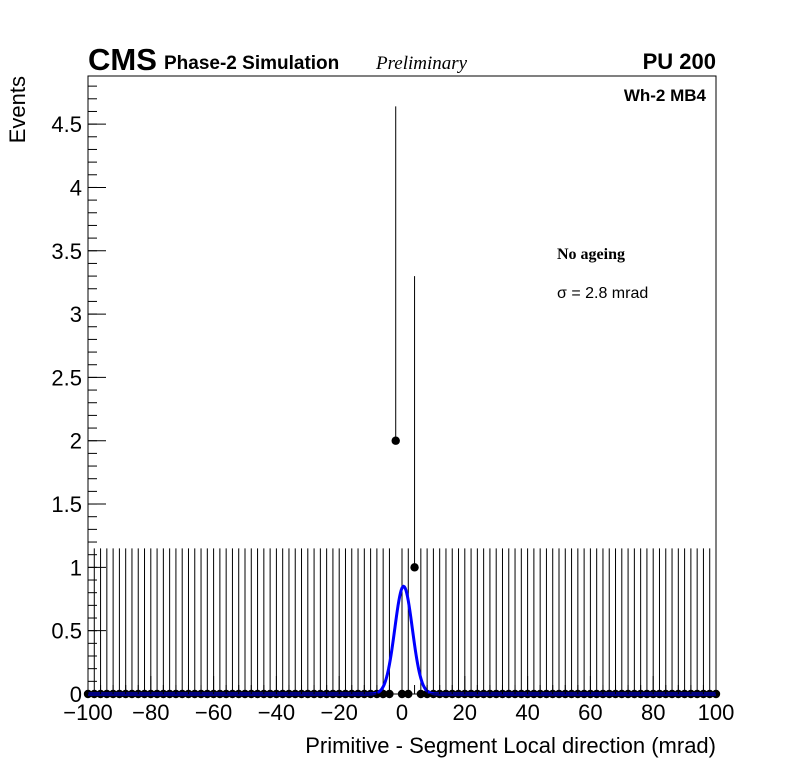 The image size is (796, 772). I want to click on x-tick-label: −60, so click(213, 712).